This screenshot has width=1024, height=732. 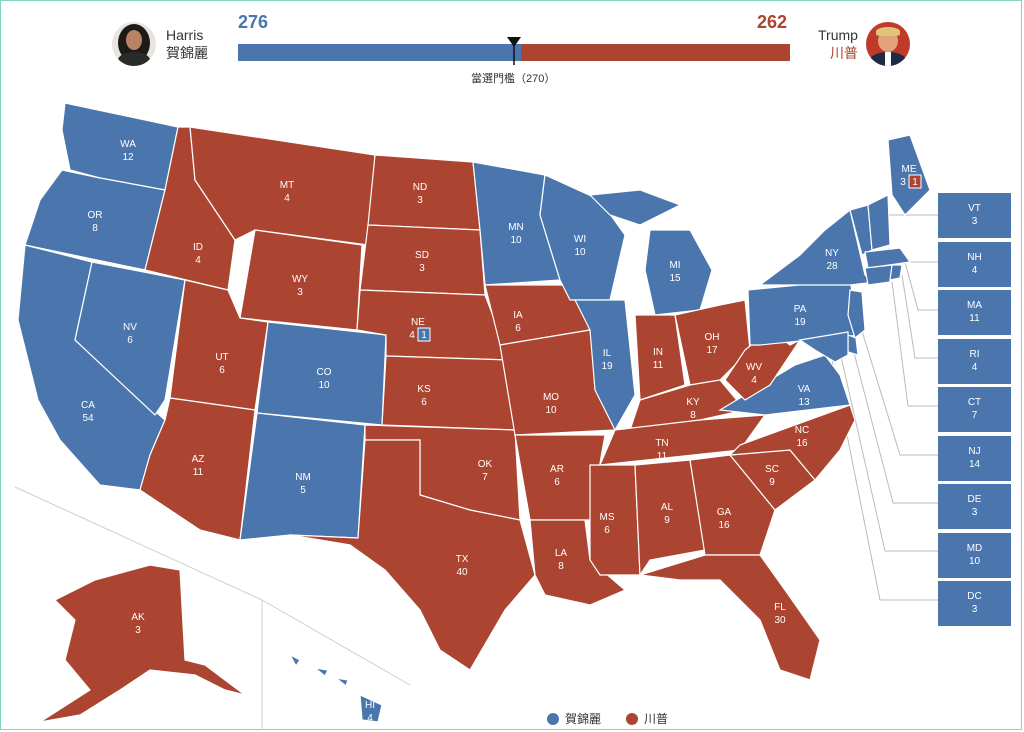 What do you see at coordinates (578, 562) in the screenshot?
I see `state-la` at bounding box center [578, 562].